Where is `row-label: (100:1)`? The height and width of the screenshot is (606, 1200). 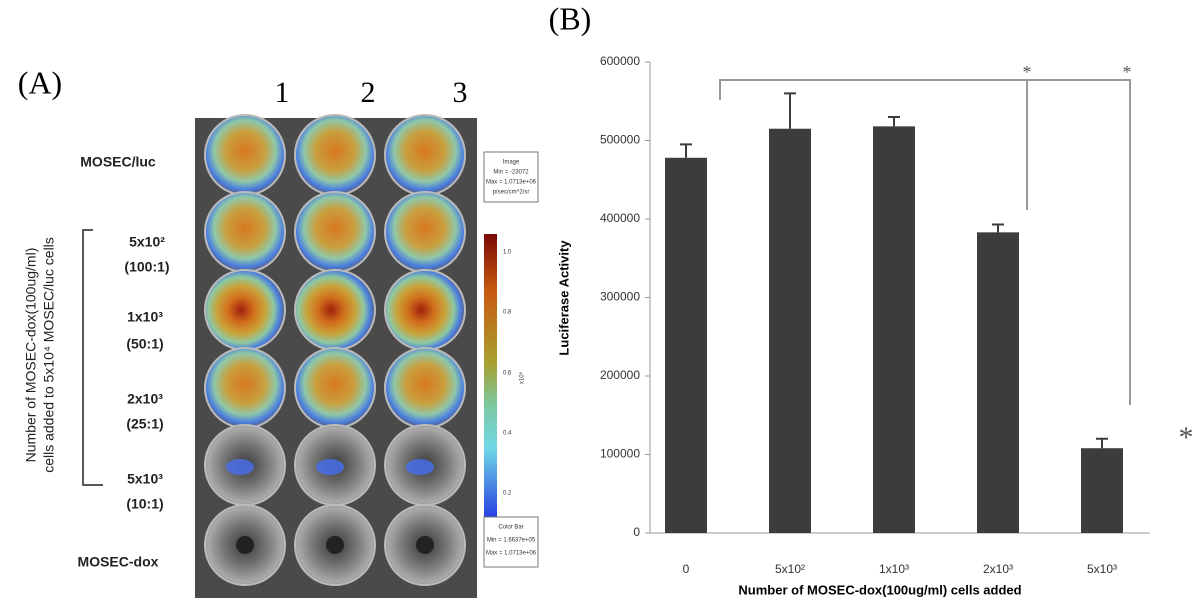 row-label: (100:1) is located at coordinates (146, 267).